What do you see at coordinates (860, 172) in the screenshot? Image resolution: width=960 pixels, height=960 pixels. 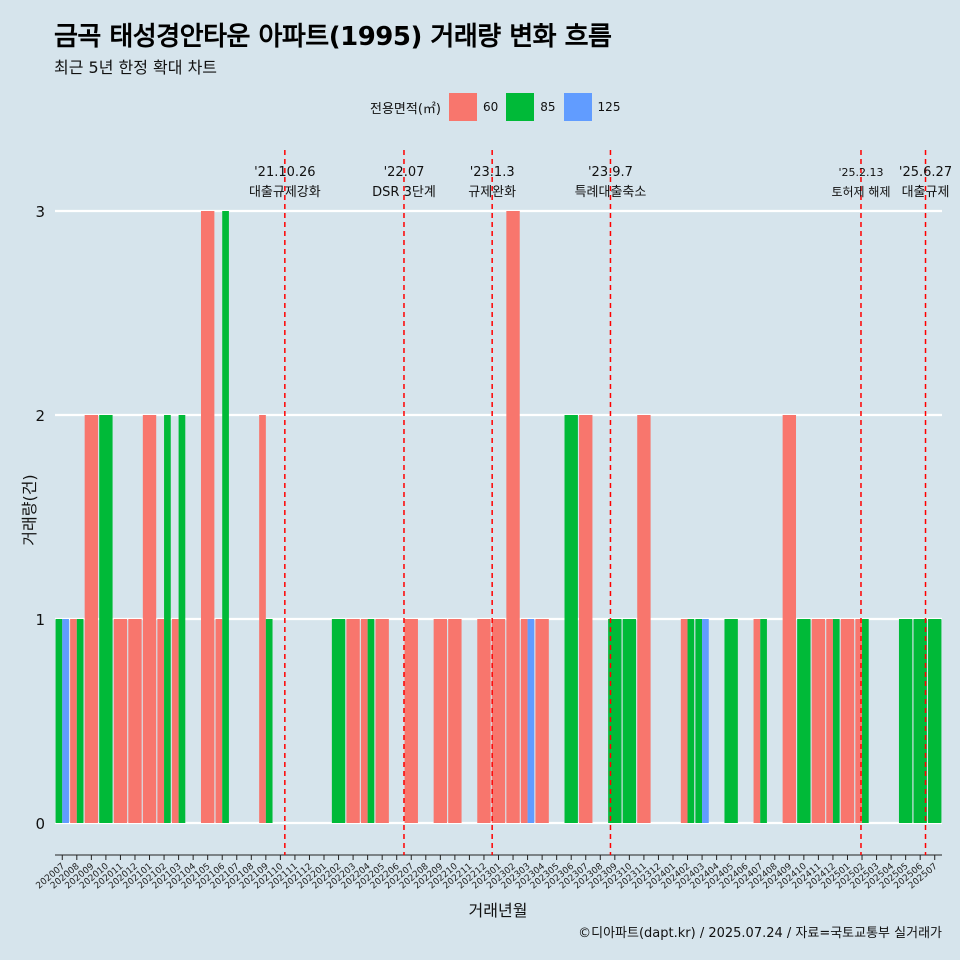 I see `event-date-label: '25.2.13` at bounding box center [860, 172].